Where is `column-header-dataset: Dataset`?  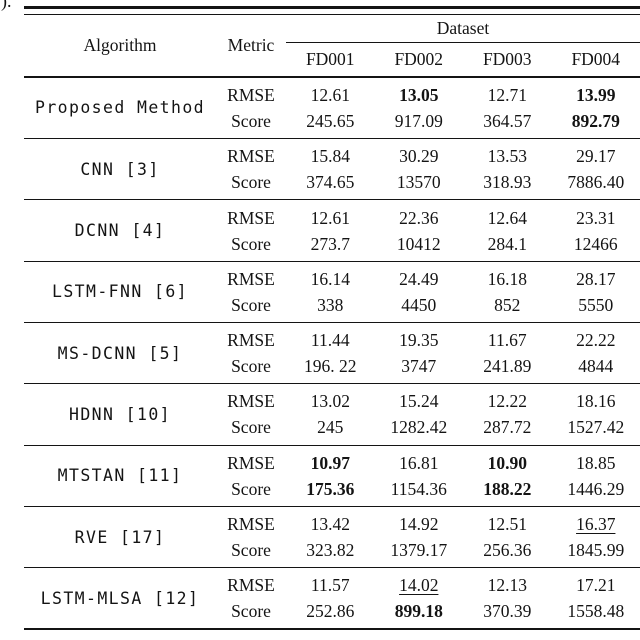
column-header-dataset: Dataset is located at coordinates (463, 27).